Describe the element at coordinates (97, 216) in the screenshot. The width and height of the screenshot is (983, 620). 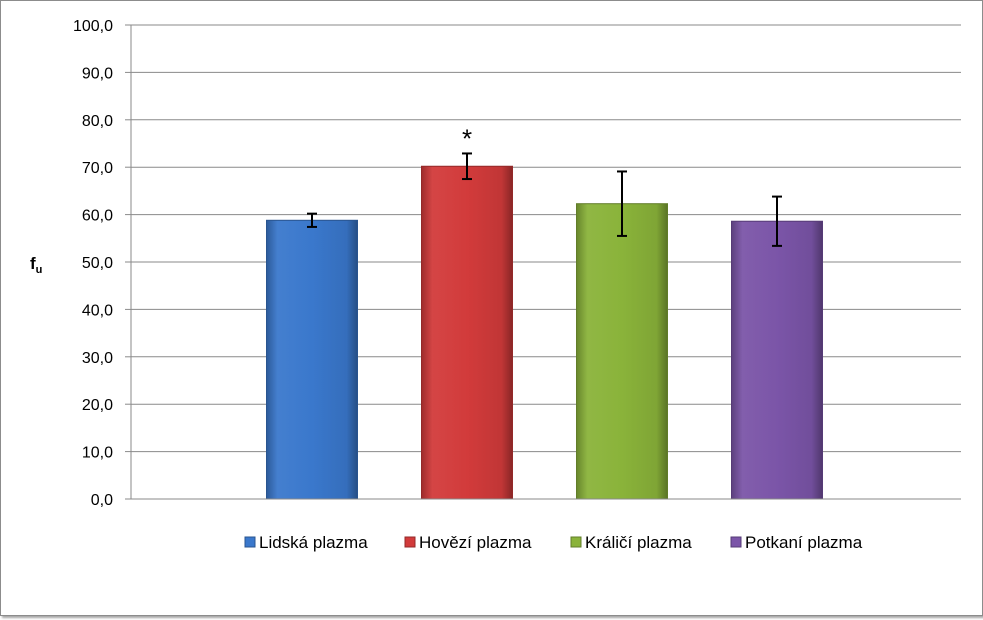
I see `y-tick-label: 60,0` at that location.